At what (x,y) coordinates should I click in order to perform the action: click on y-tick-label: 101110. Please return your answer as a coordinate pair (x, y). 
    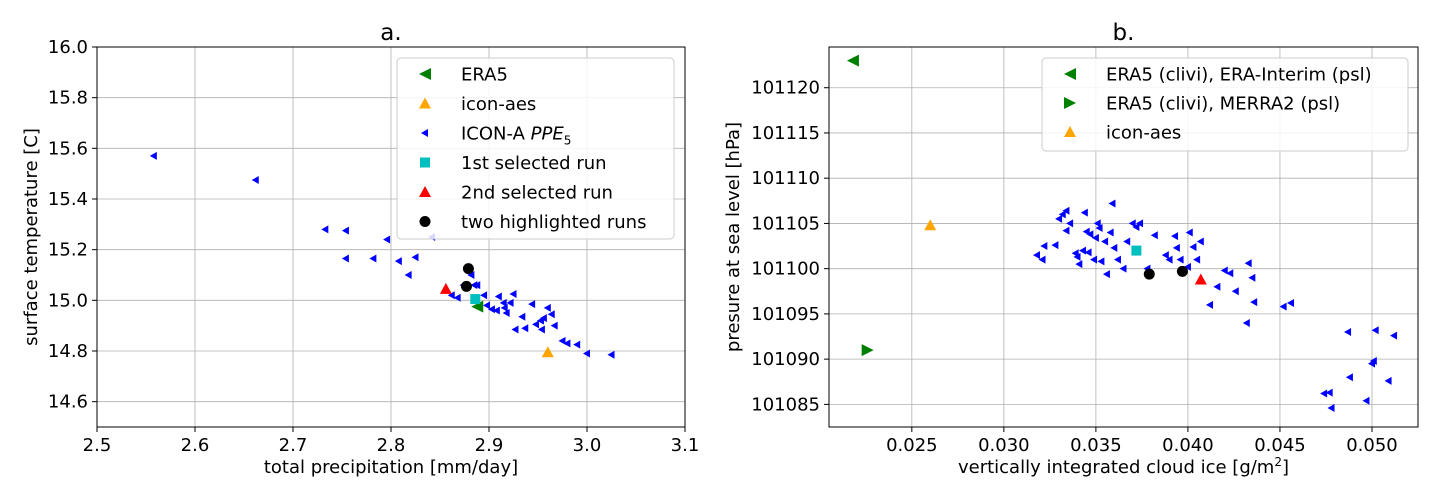
    Looking at the image, I should click on (785, 178).